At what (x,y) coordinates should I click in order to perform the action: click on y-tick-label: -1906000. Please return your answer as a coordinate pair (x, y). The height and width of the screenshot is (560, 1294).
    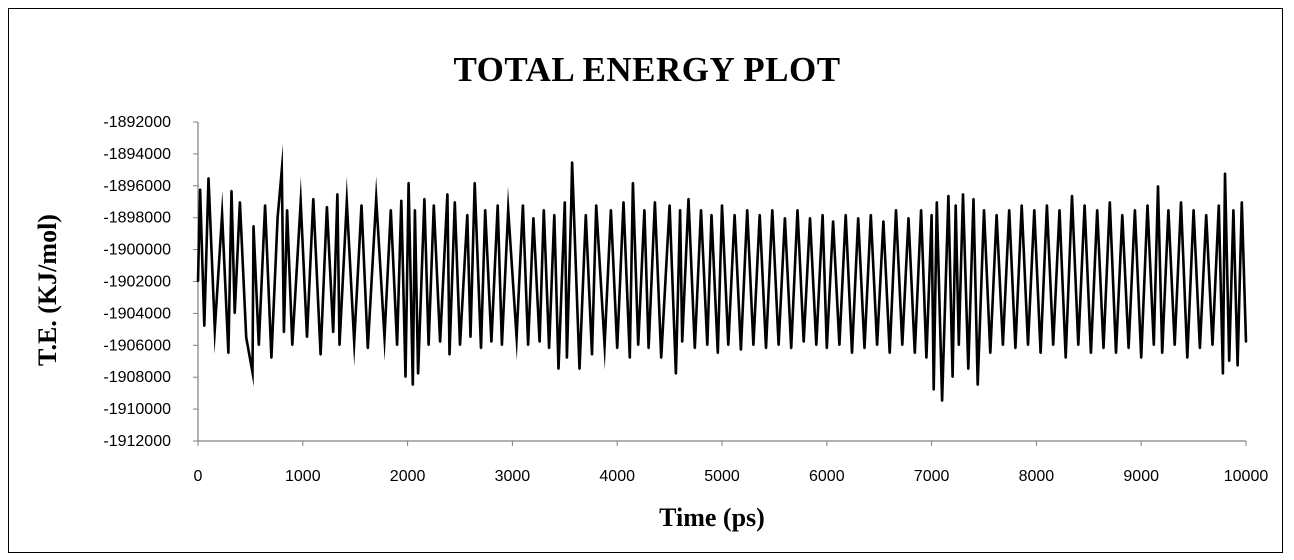
    Looking at the image, I should click on (137, 345).